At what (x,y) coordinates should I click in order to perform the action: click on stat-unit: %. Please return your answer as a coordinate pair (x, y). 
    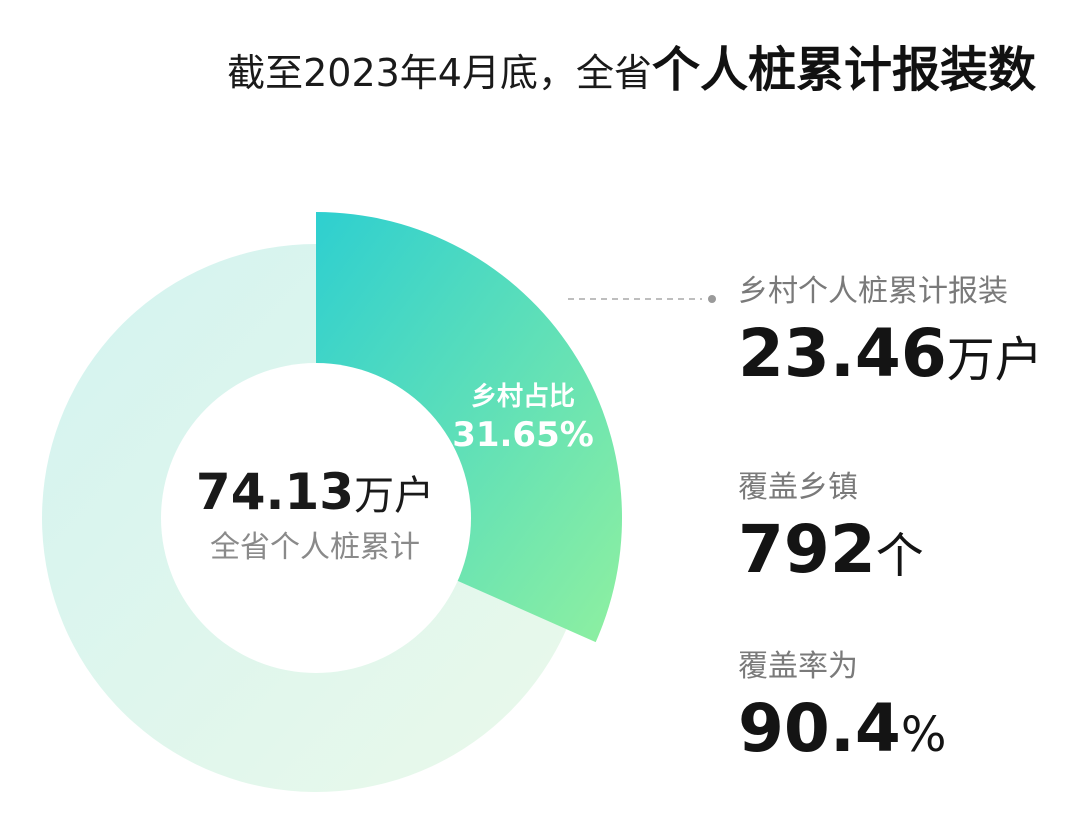
    Looking at the image, I should click on (923, 735).